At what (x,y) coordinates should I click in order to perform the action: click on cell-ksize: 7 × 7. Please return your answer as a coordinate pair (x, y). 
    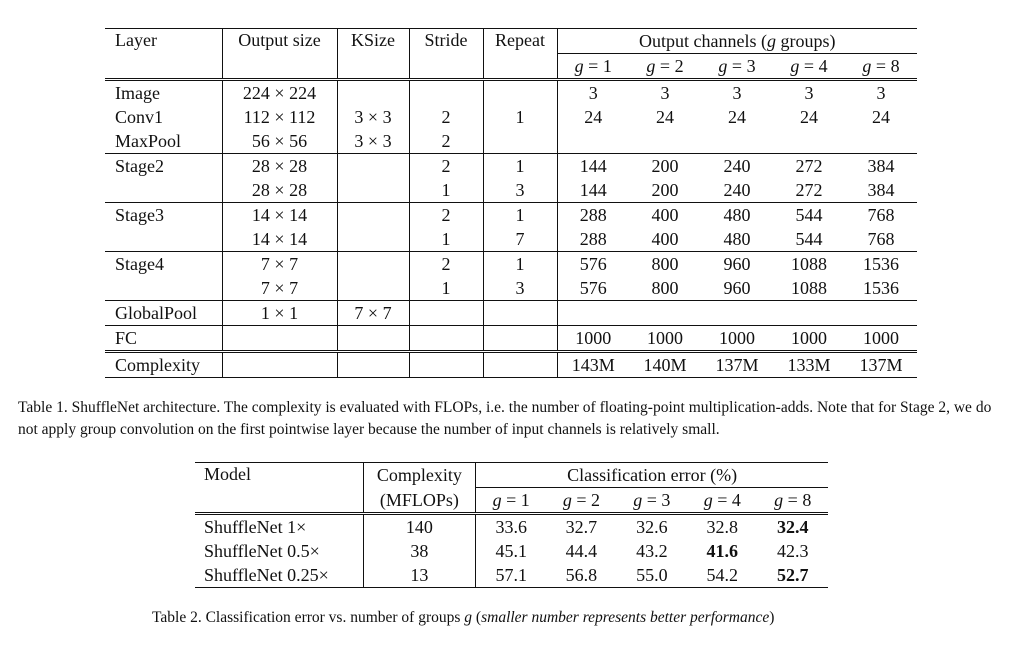
    Looking at the image, I should click on (373, 313).